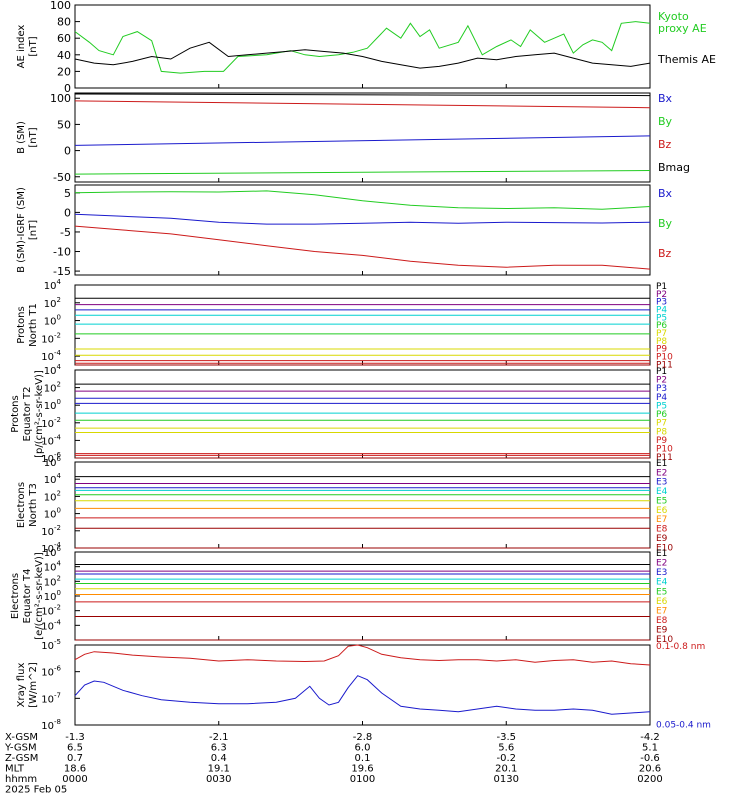 The image size is (750, 800). I want to click on series-line-by, so click(362, 172).